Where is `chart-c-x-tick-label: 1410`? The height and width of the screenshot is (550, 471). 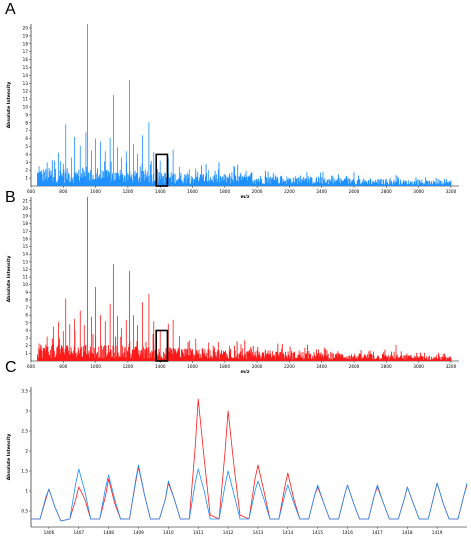
chart-c-x-tick-label: 1410 is located at coordinates (168, 532).